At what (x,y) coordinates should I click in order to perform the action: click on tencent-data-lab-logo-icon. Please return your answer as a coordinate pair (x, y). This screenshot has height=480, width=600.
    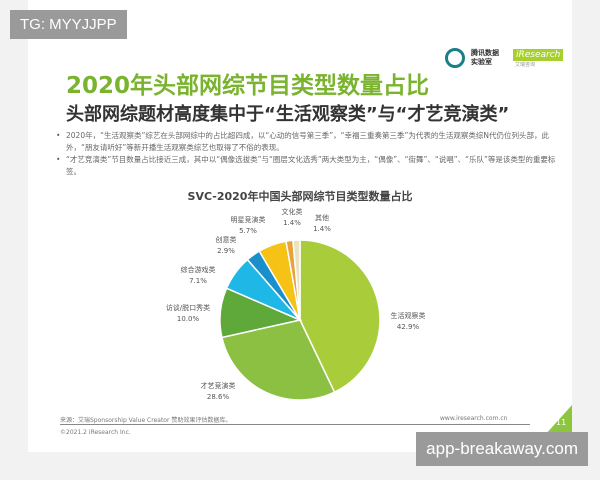
    Looking at the image, I should click on (455, 58).